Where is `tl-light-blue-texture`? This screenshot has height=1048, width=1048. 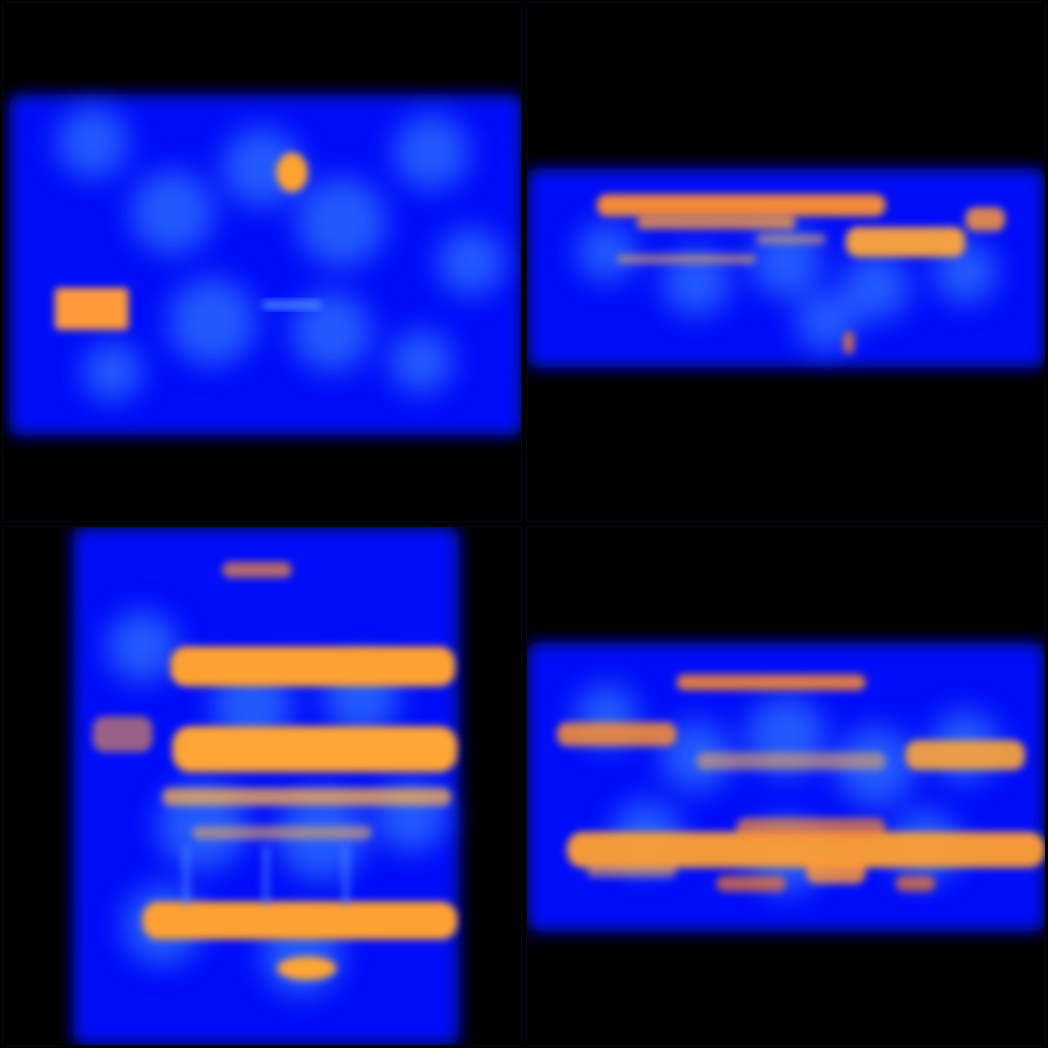 tl-light-blue-texture is located at coordinates (281, 254).